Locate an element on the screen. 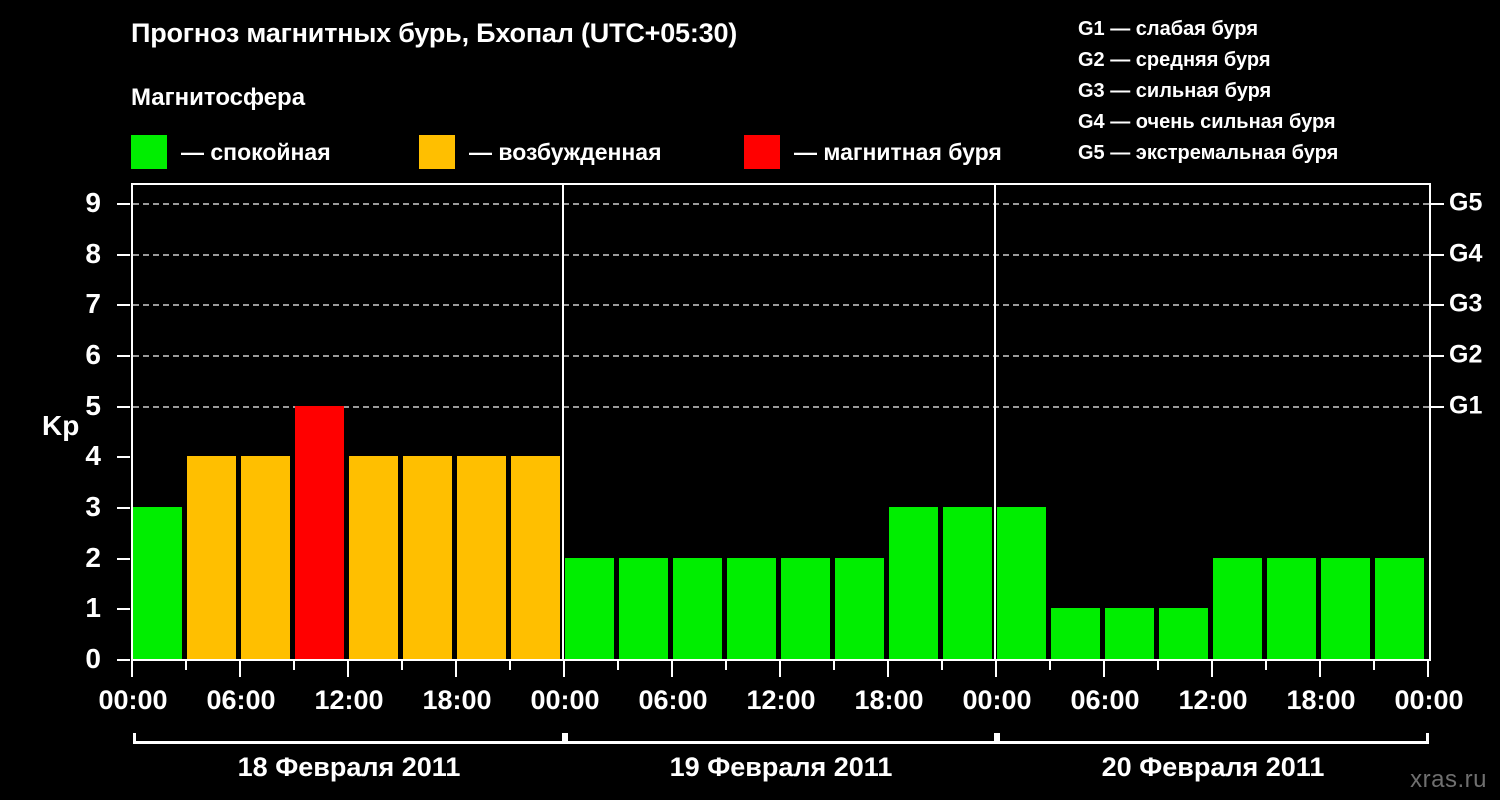  g-axis-tick-labels: G1 G2 G3 G4 G5 is located at coordinates (1474, 422).